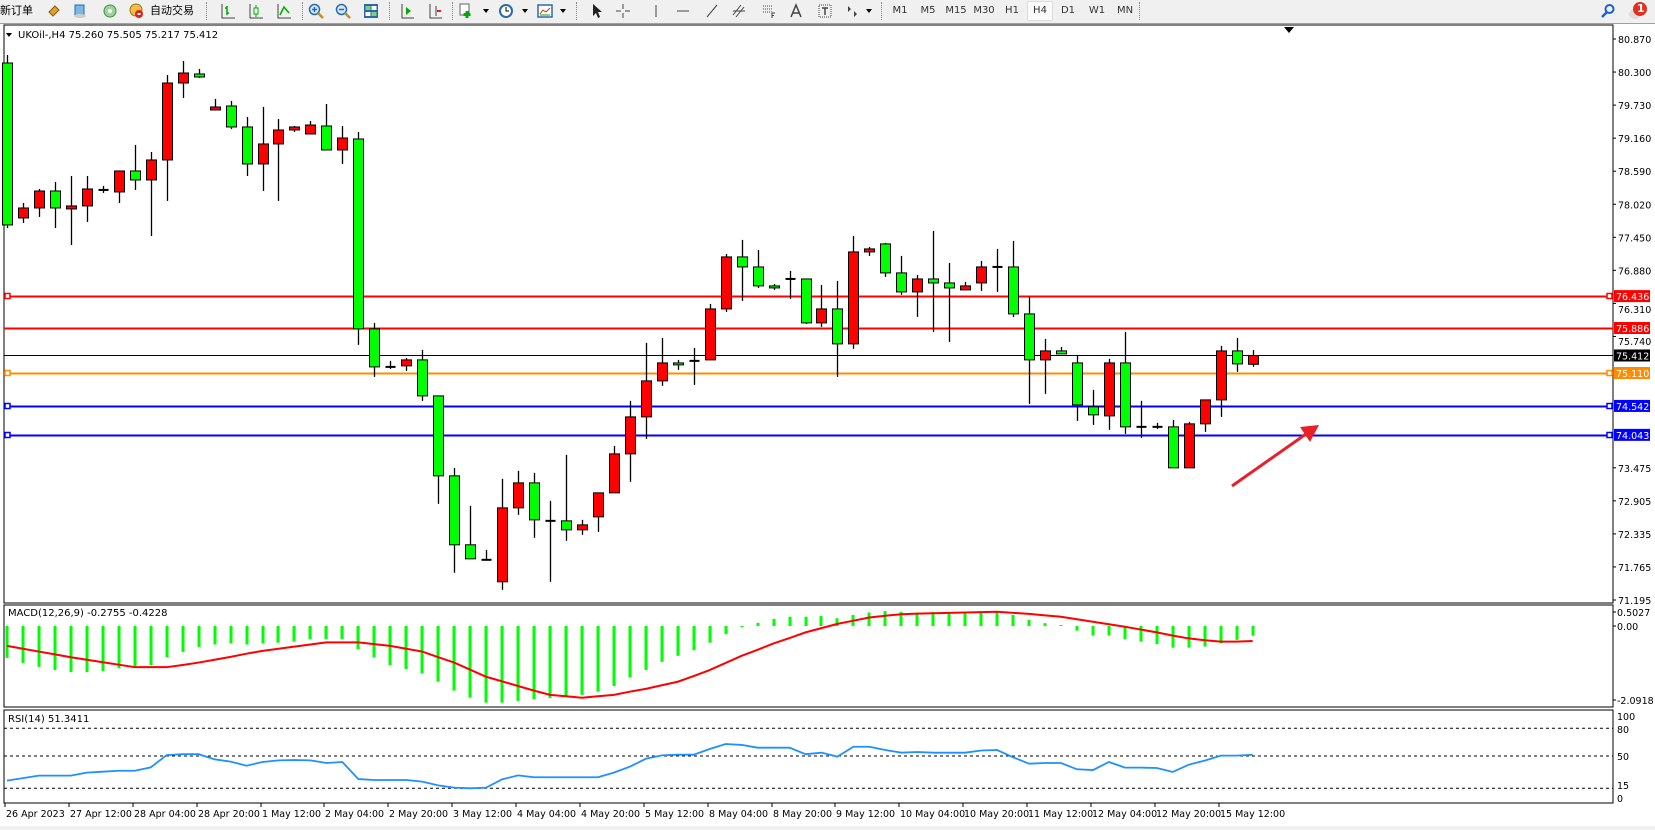  Describe the element at coordinates (545, 11) in the screenshot. I see `templates-icon` at that location.